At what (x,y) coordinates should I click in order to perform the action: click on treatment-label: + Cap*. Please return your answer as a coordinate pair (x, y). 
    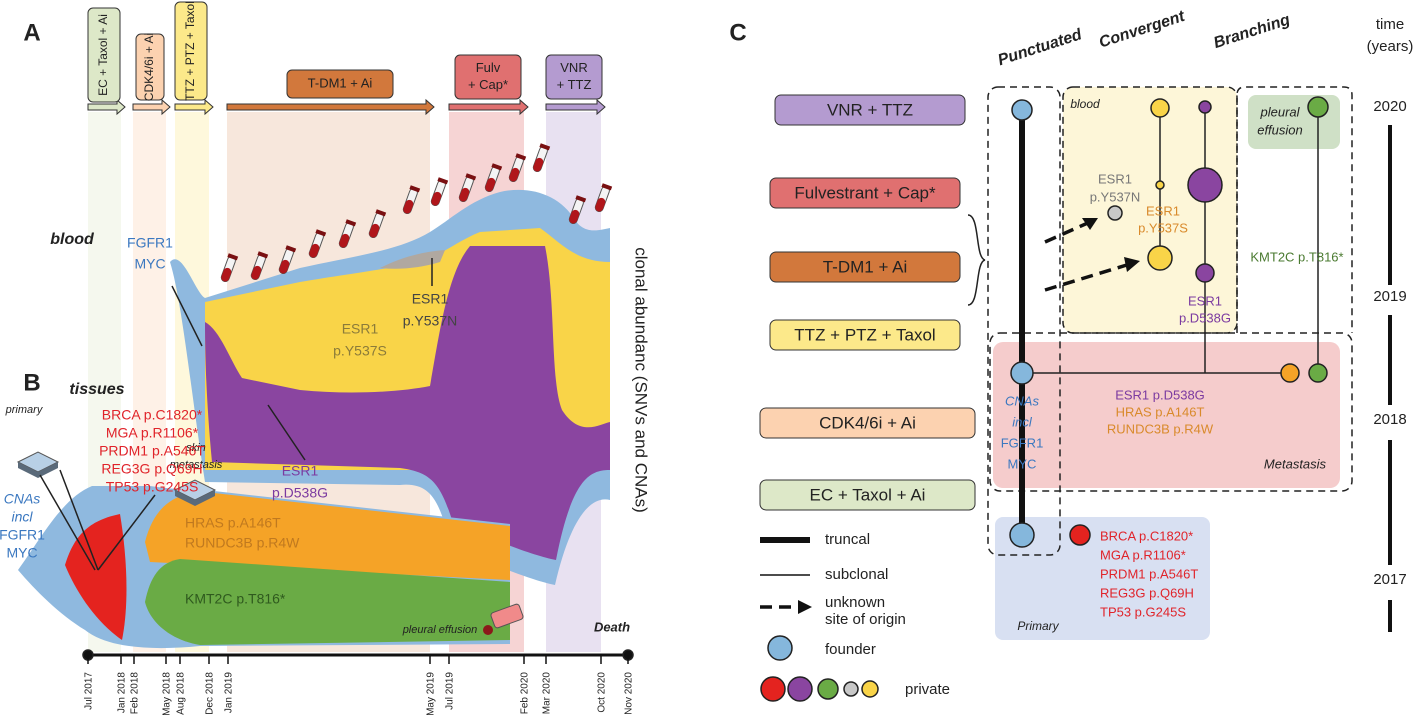
    Looking at the image, I should click on (488, 84).